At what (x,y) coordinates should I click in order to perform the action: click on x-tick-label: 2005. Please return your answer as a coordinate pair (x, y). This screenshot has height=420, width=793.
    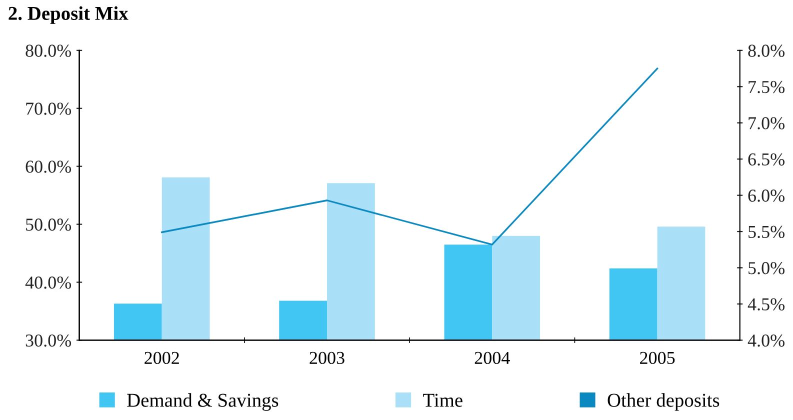
    Looking at the image, I should click on (657, 358).